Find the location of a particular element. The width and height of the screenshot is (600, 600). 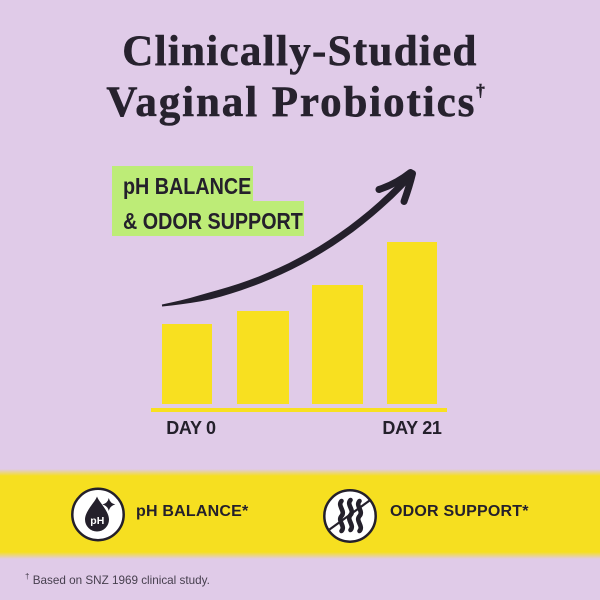

svg-text: pH is located at coordinates (97, 521).